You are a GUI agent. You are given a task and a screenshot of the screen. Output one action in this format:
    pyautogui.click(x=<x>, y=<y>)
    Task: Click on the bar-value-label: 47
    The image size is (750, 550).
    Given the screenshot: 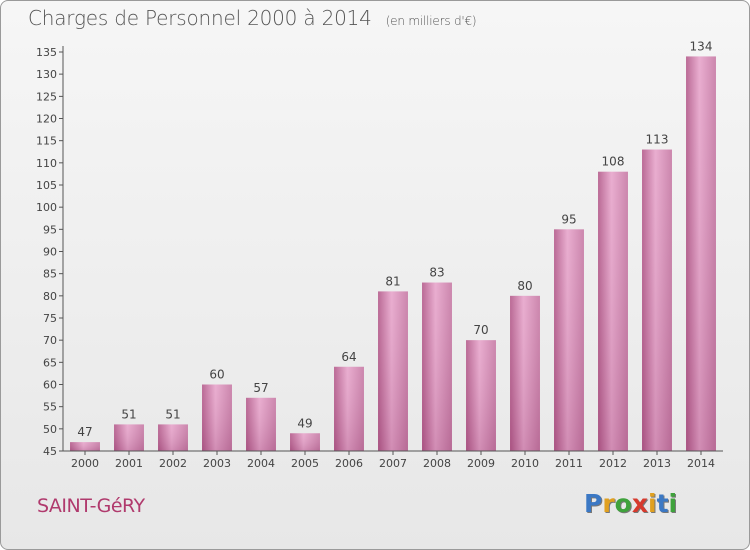 What is the action you would take?
    pyautogui.click(x=84, y=432)
    